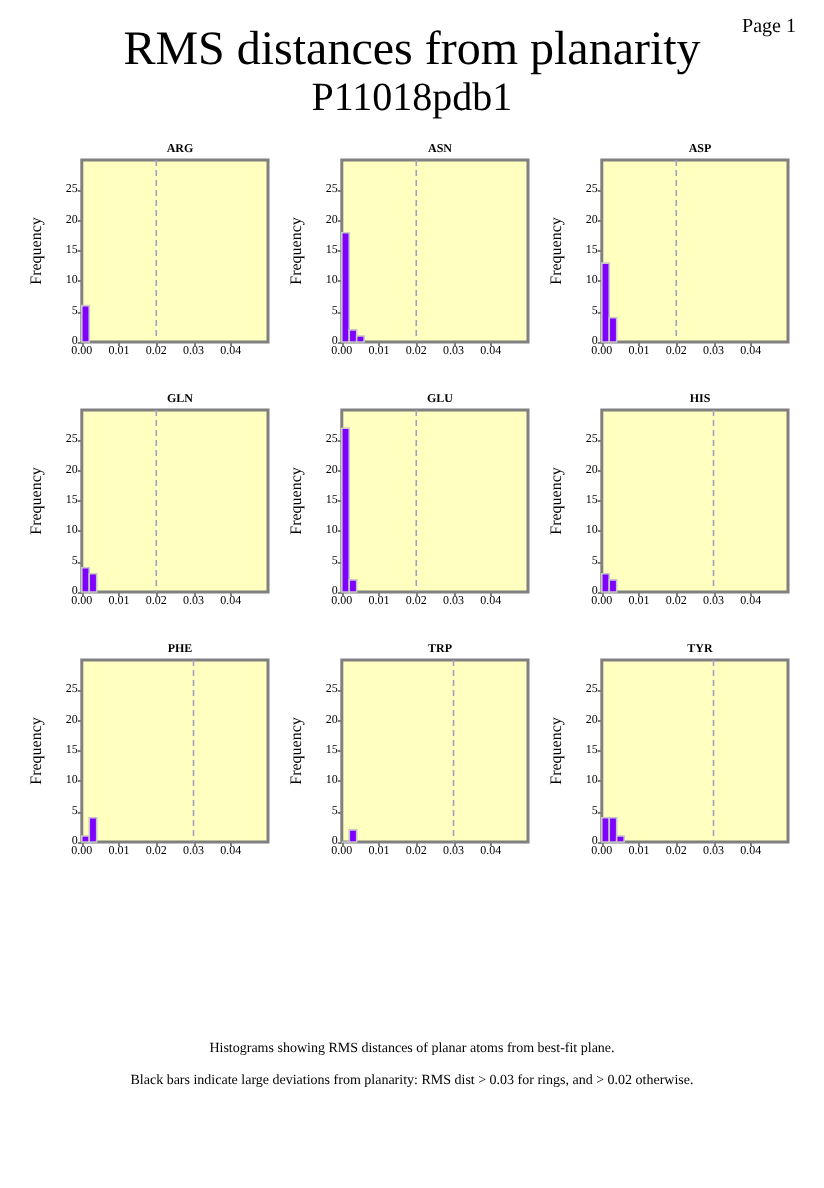 The height and width of the screenshot is (1188, 824). What do you see at coordinates (769, 27) in the screenshot?
I see `text: Page 1` at bounding box center [769, 27].